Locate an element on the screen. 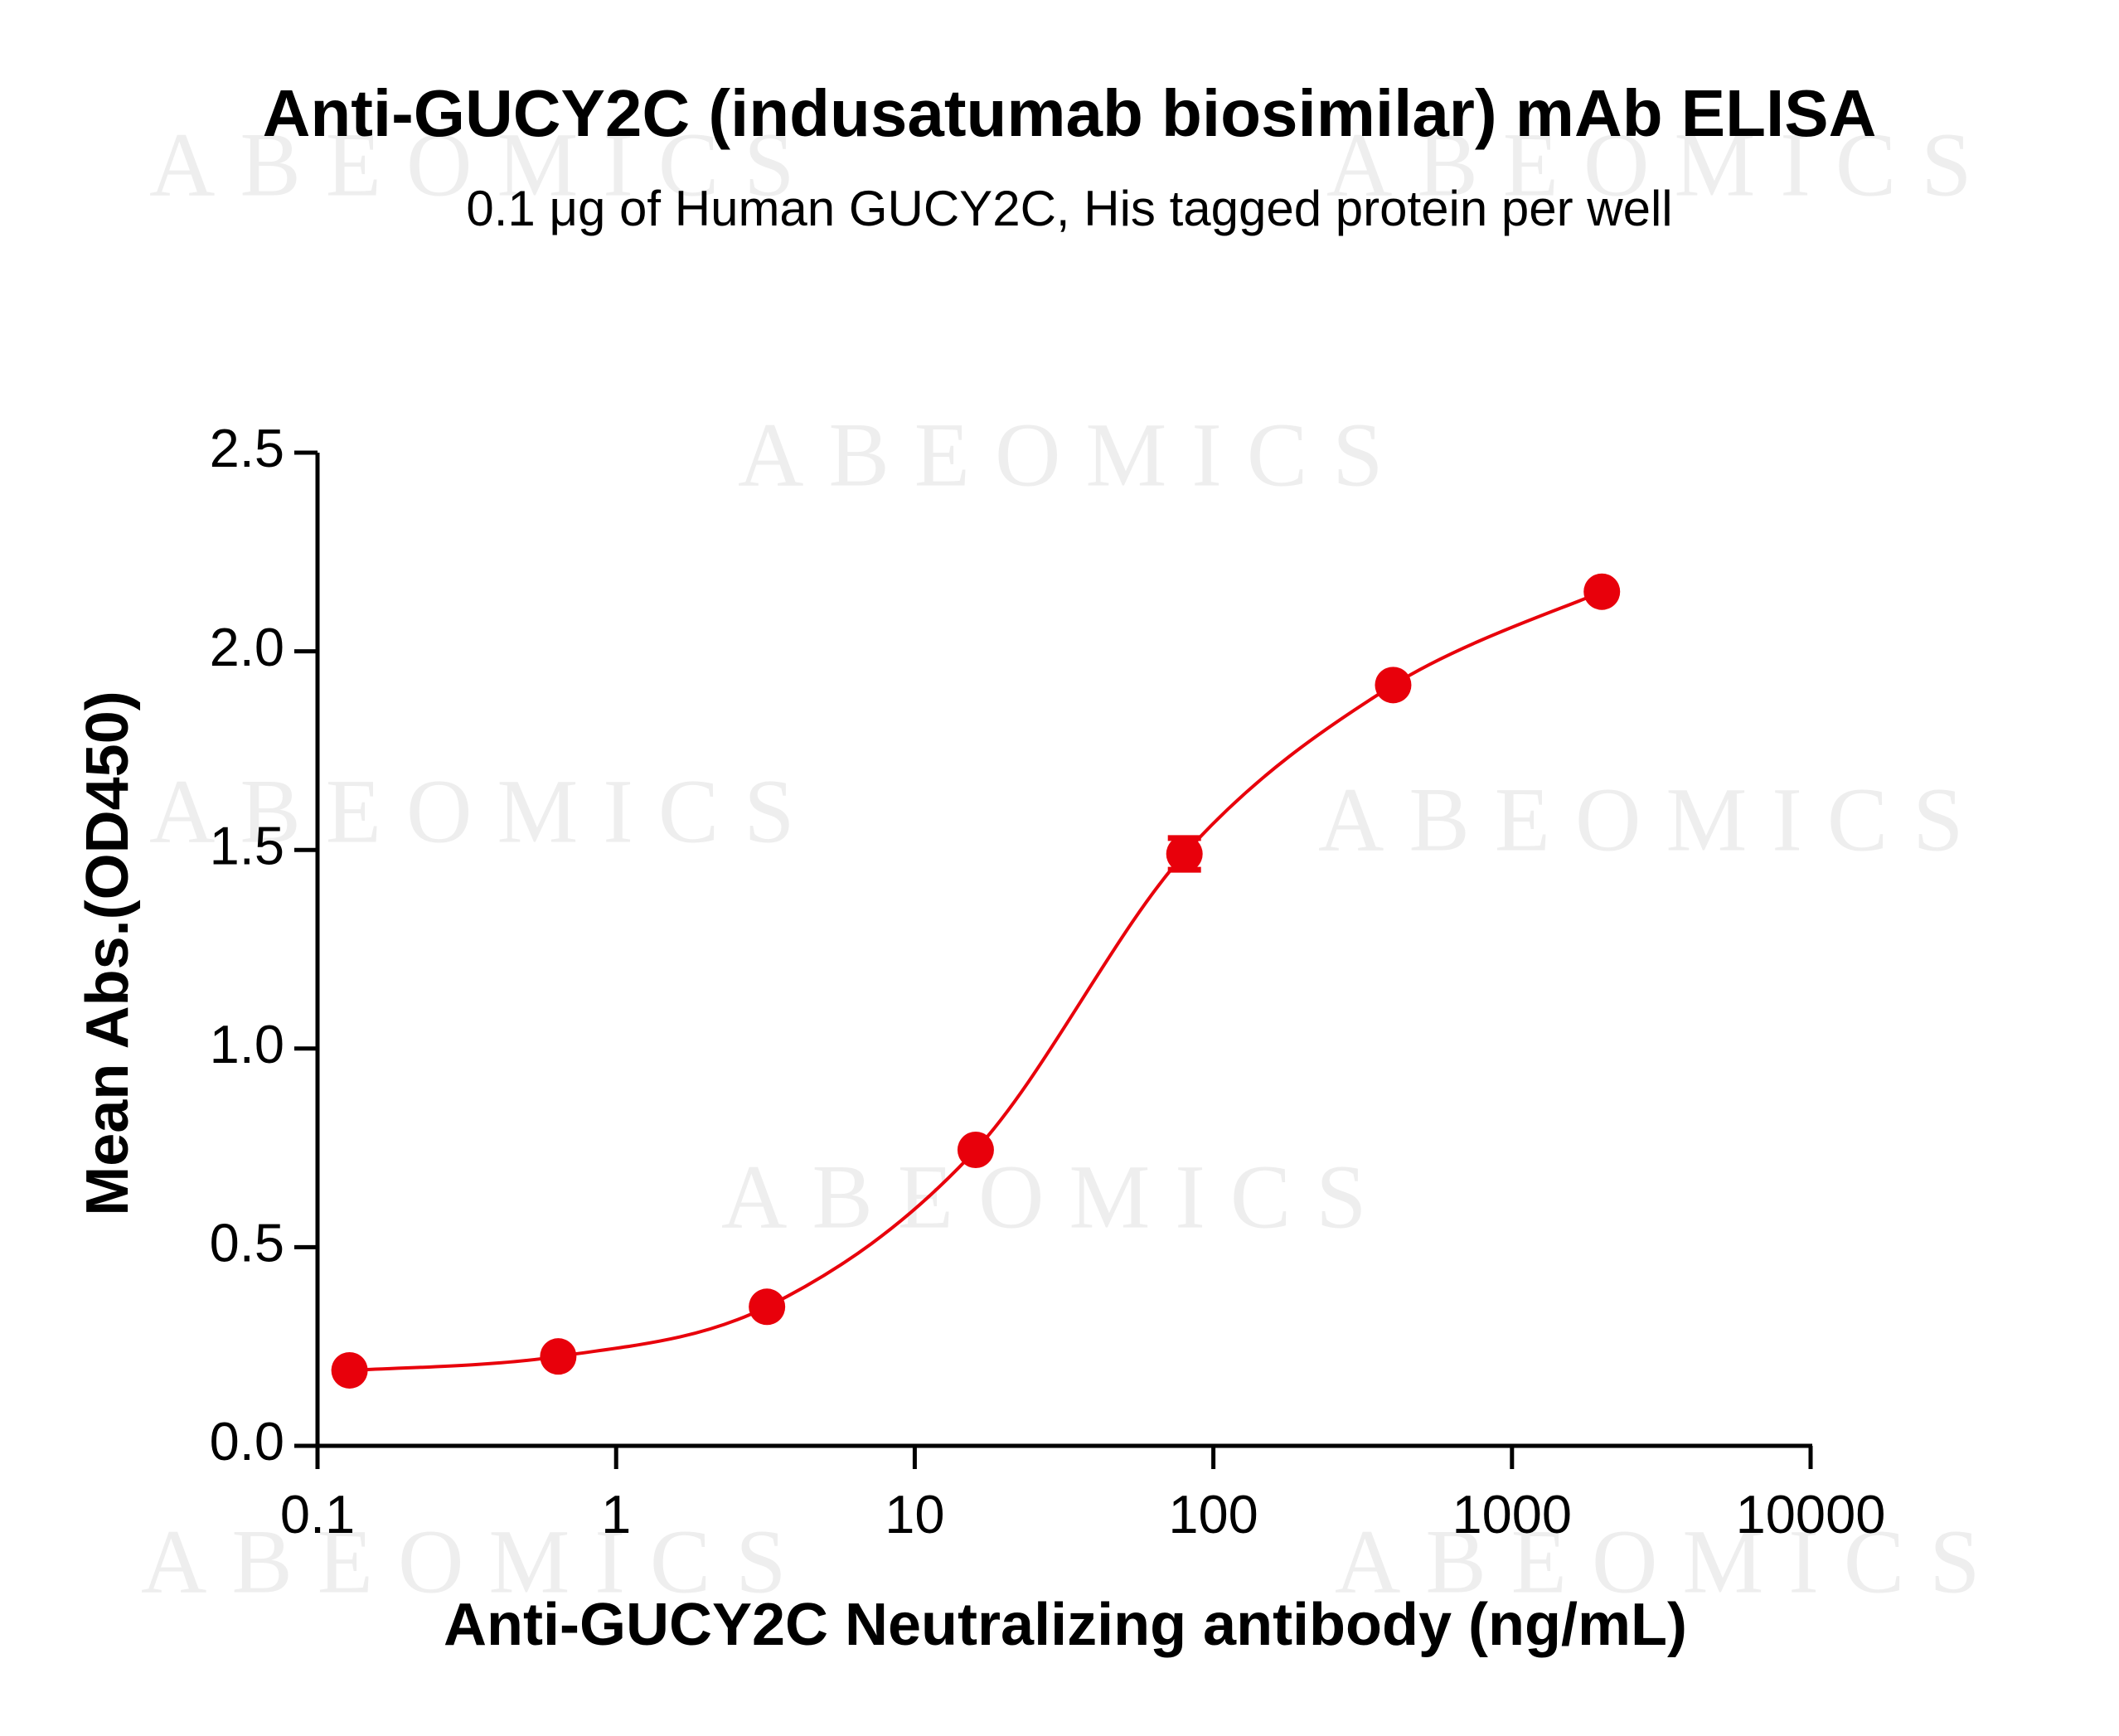 The height and width of the screenshot is (1736, 2119). y-tick-label: 0.0 is located at coordinates (247, 1441).